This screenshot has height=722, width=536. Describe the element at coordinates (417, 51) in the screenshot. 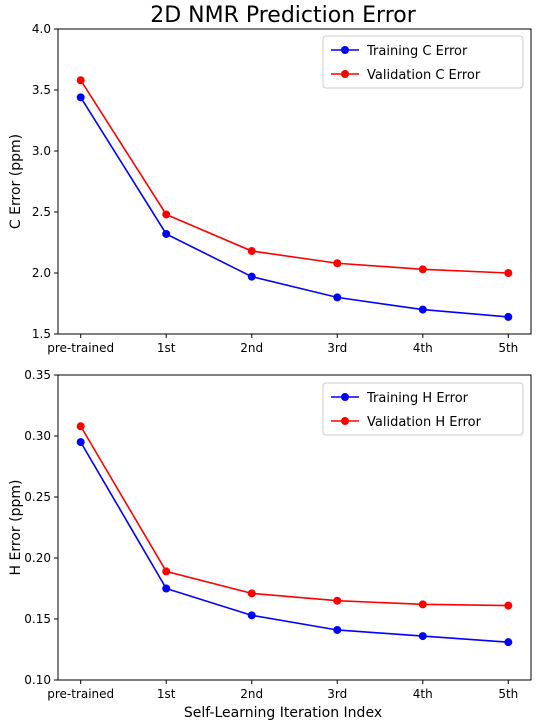

I see `legend-label: Training C Error` at that location.